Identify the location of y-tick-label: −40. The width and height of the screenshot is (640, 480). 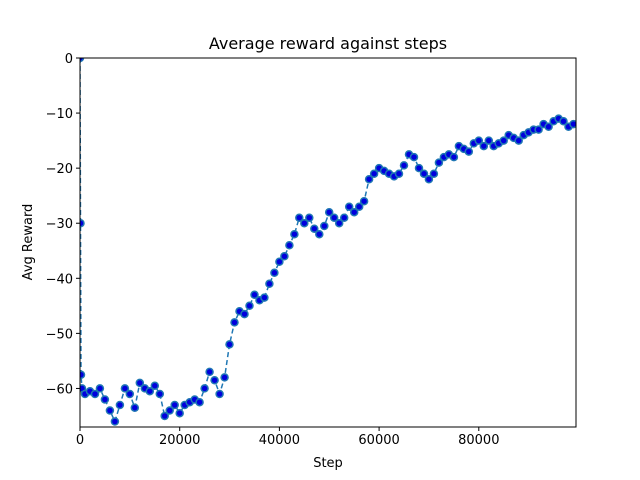
(59, 279).